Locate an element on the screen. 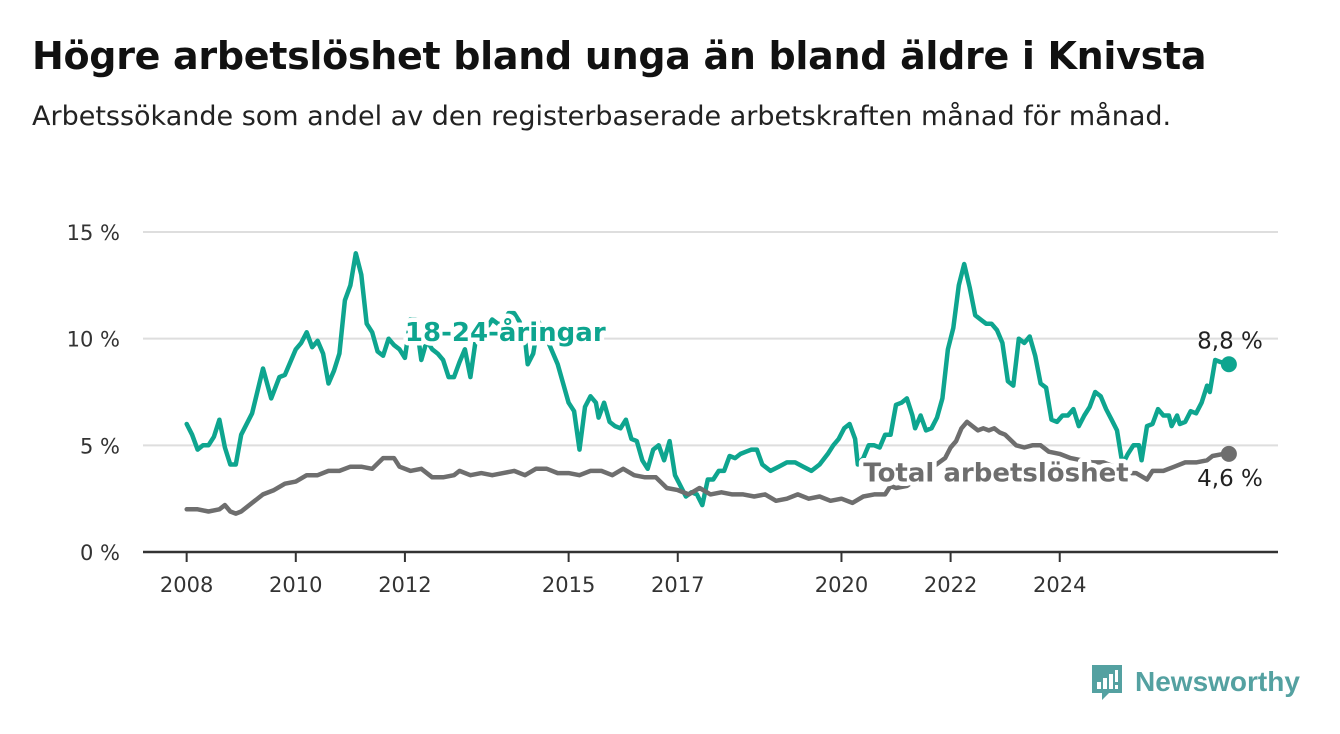 The image size is (1340, 734). y-tick-label: 0 % is located at coordinates (100, 553).